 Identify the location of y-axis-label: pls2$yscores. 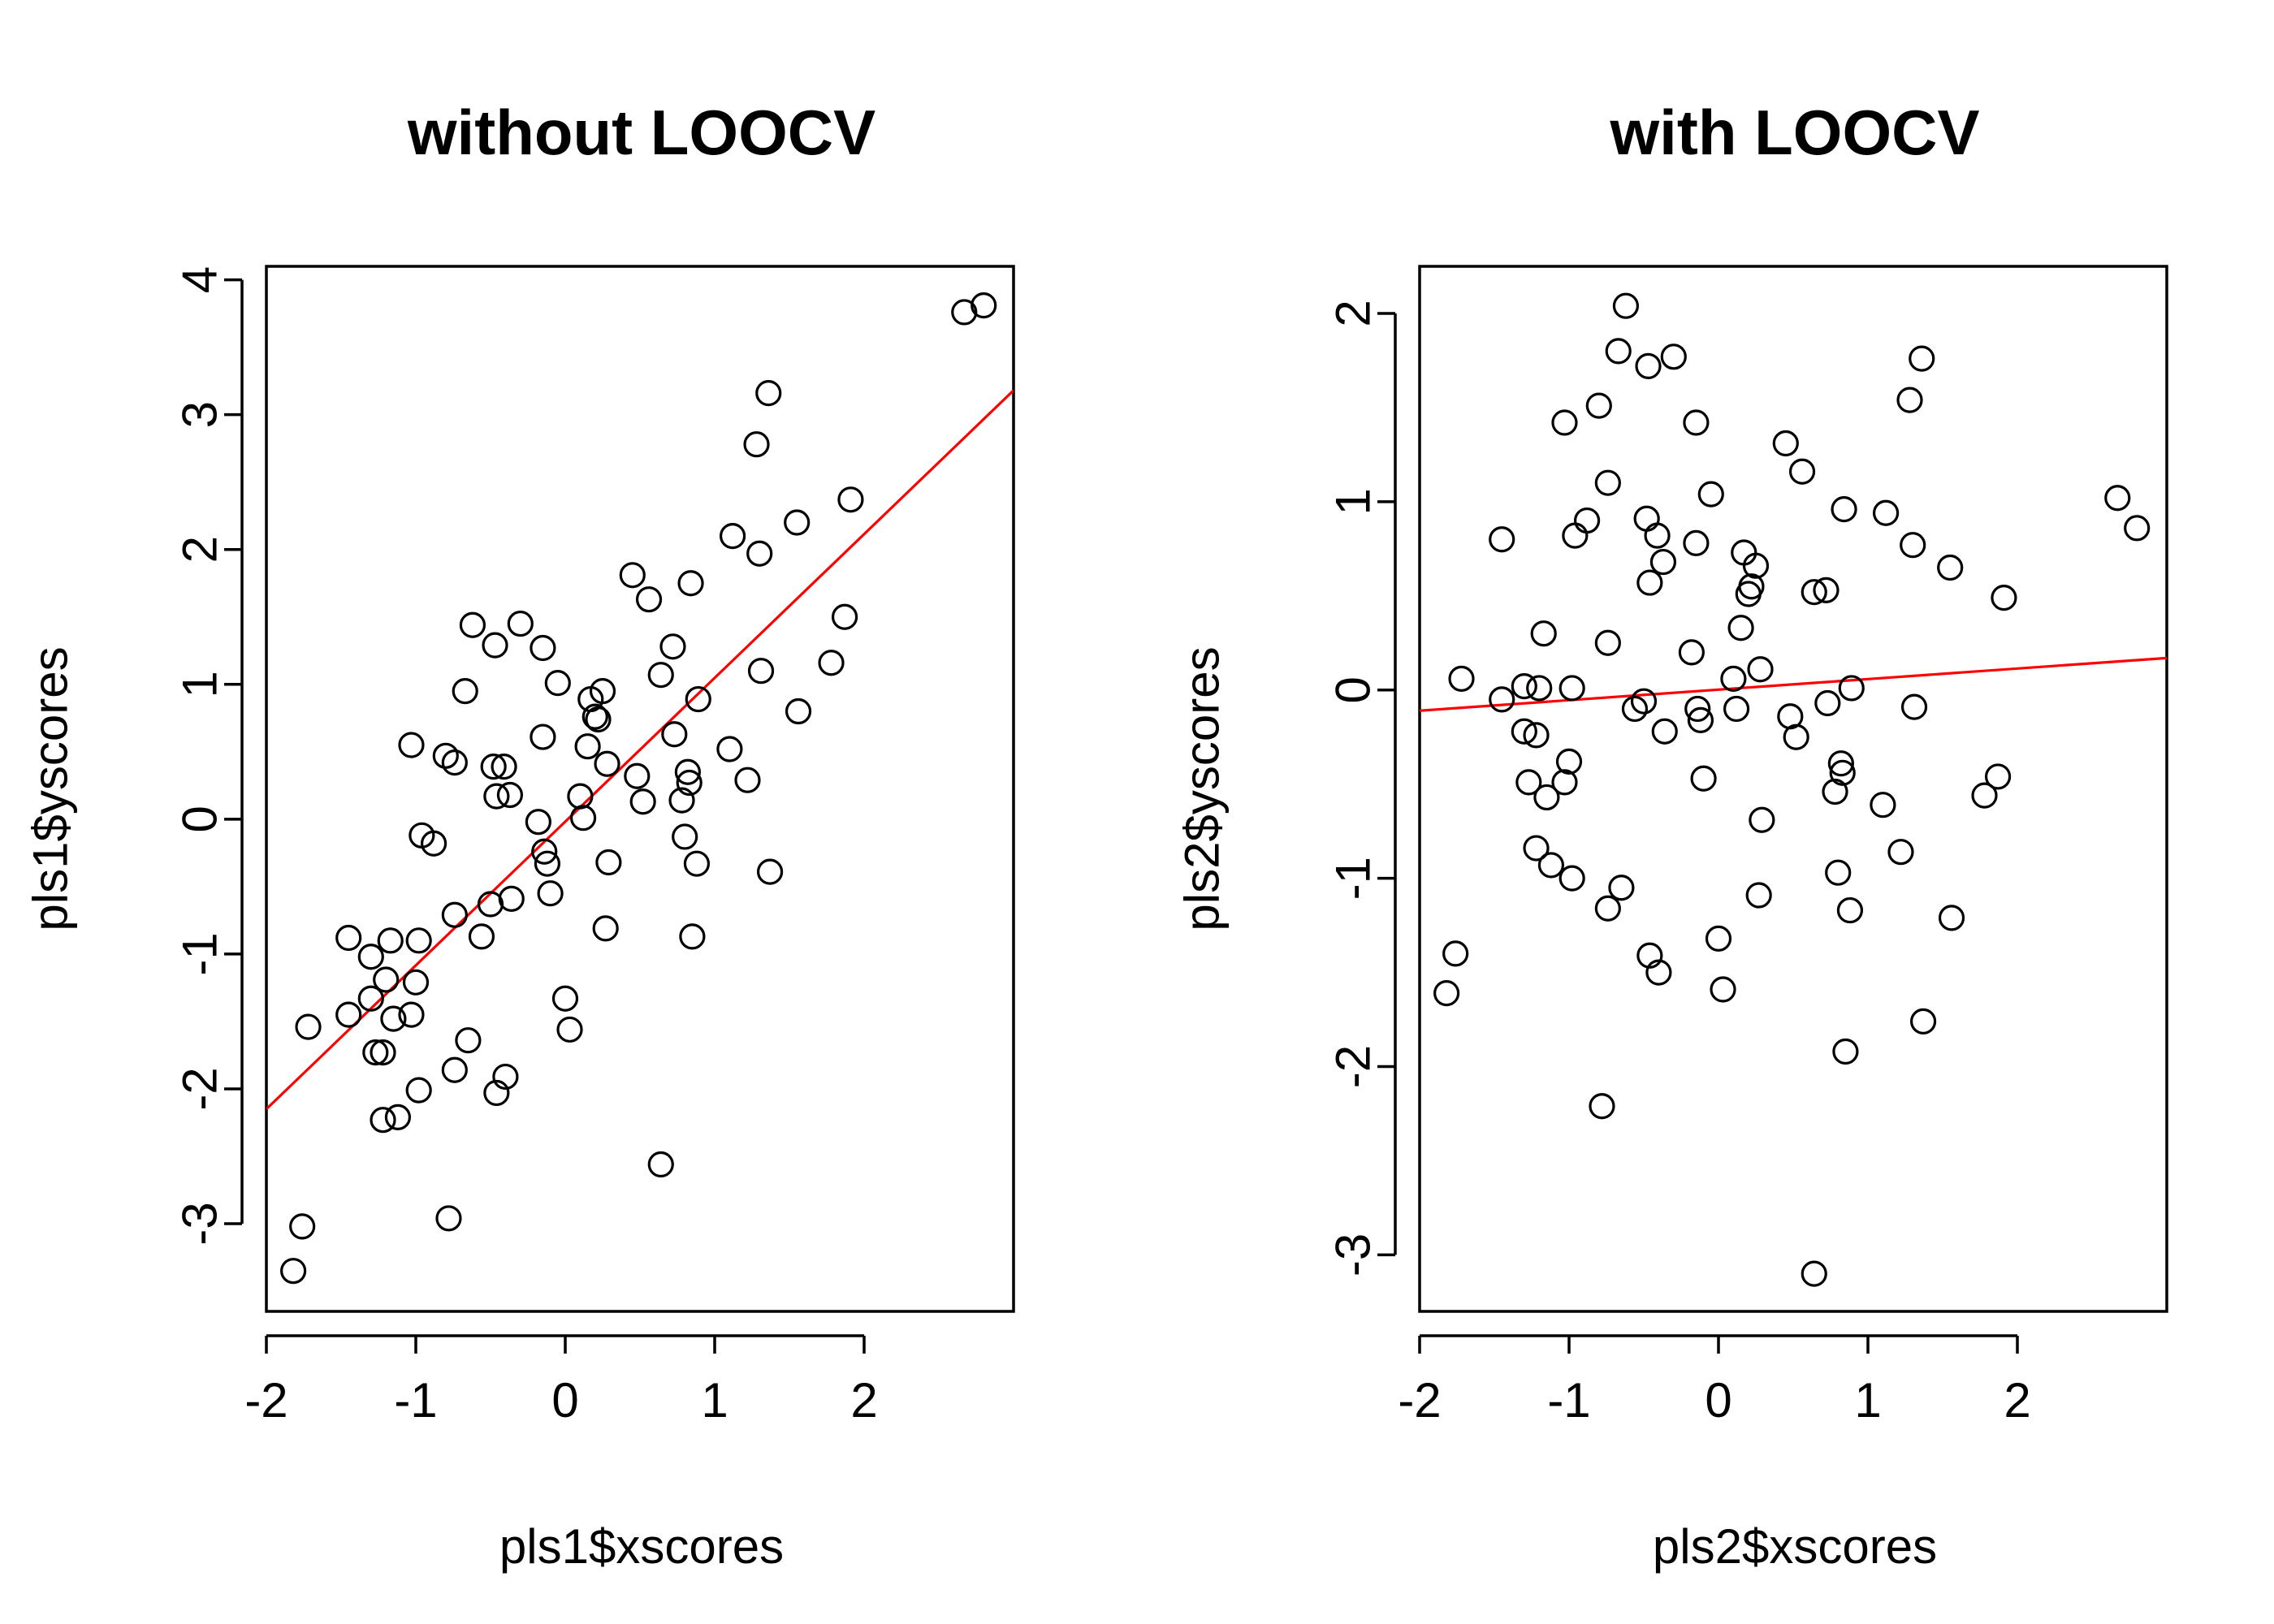
(1202, 789).